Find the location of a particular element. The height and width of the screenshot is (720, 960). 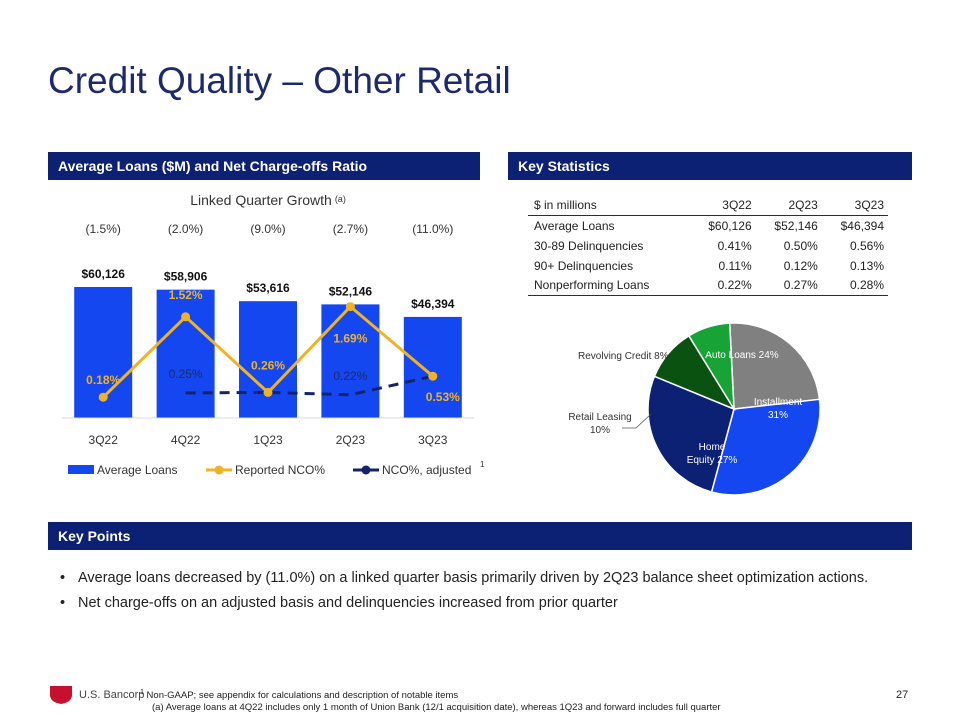

nco-reported-label: 0.53% is located at coordinates (443, 397).